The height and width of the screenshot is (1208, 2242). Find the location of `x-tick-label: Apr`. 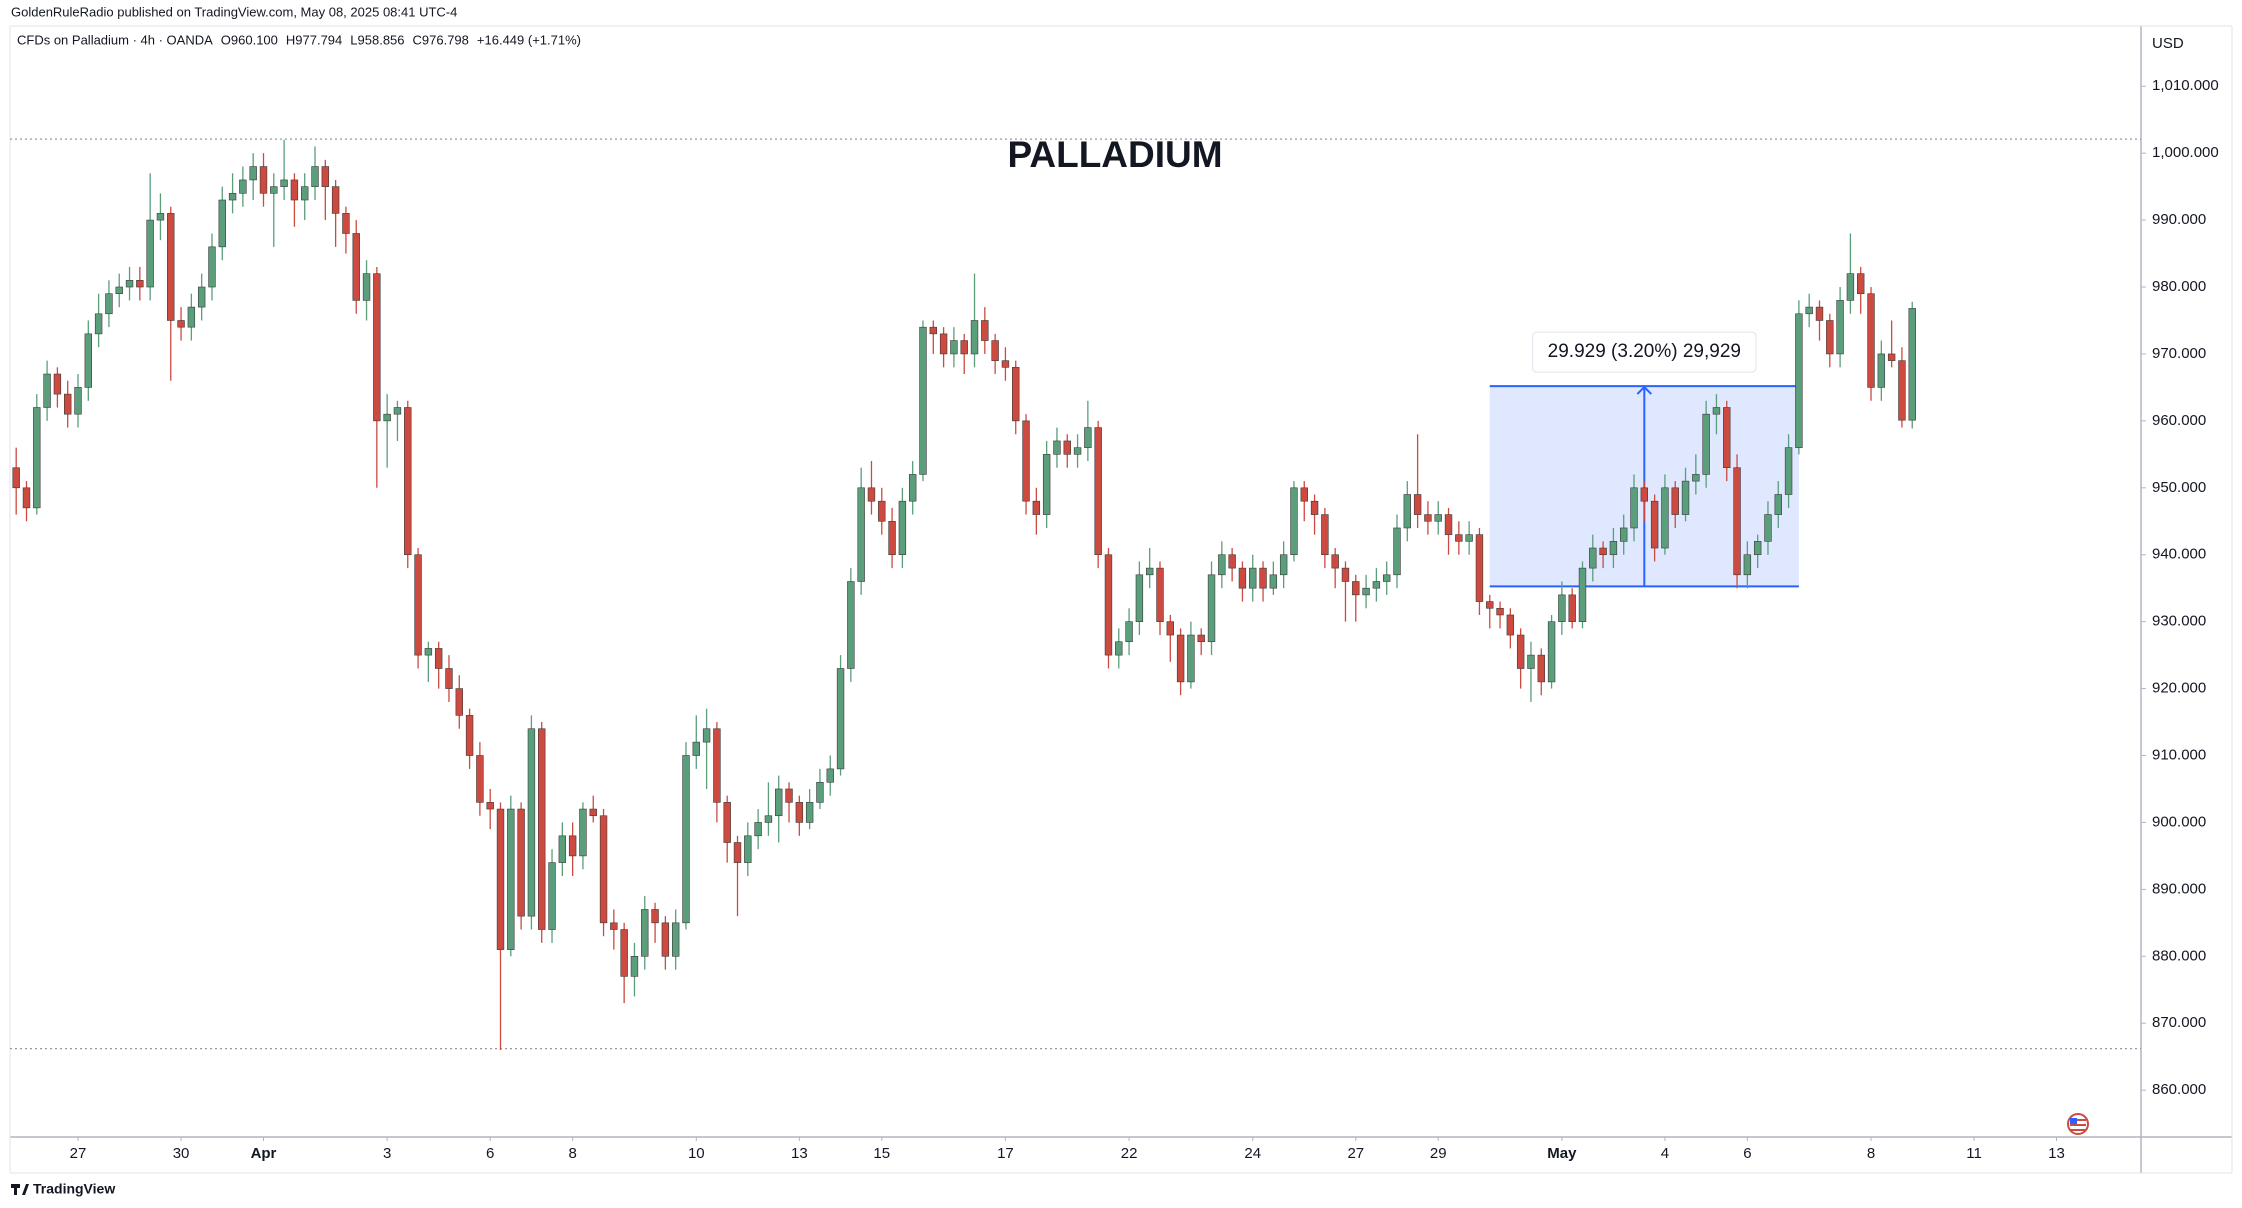

x-tick-label: Apr is located at coordinates (264, 1153).